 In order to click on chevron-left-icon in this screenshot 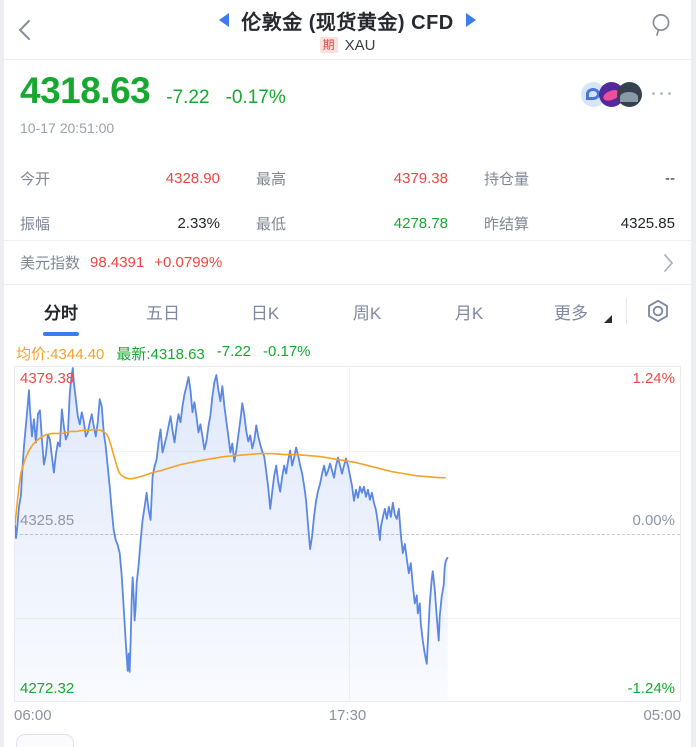, I will do `click(24, 30)`.